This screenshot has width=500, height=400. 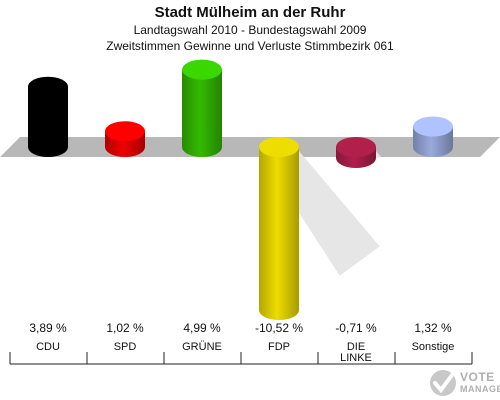 I want to click on value-label: 1,02 %, so click(x=125, y=328).